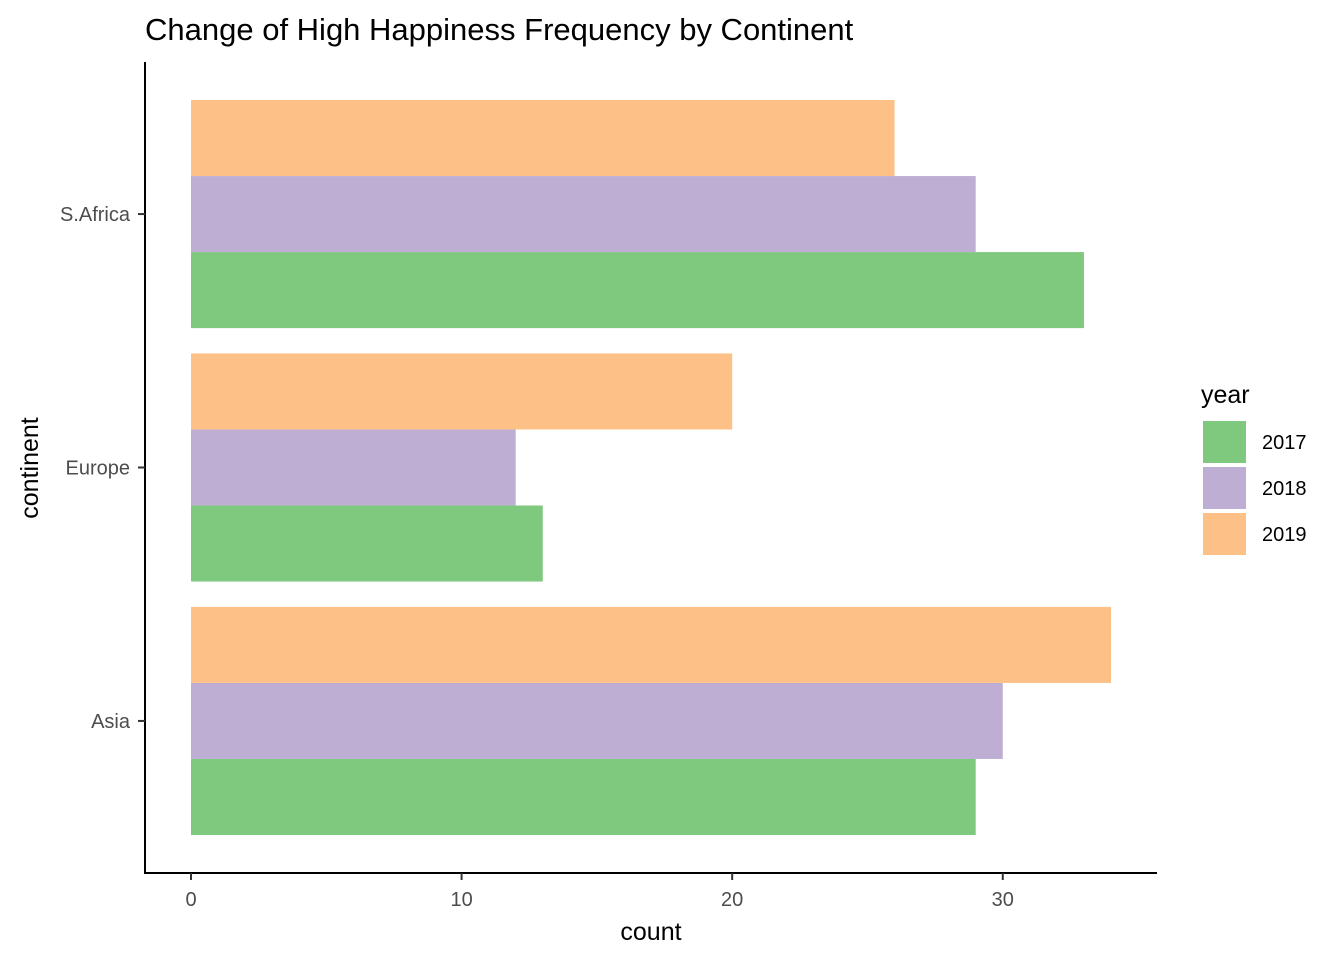  I want to click on bar-asia-2017, so click(583, 796).